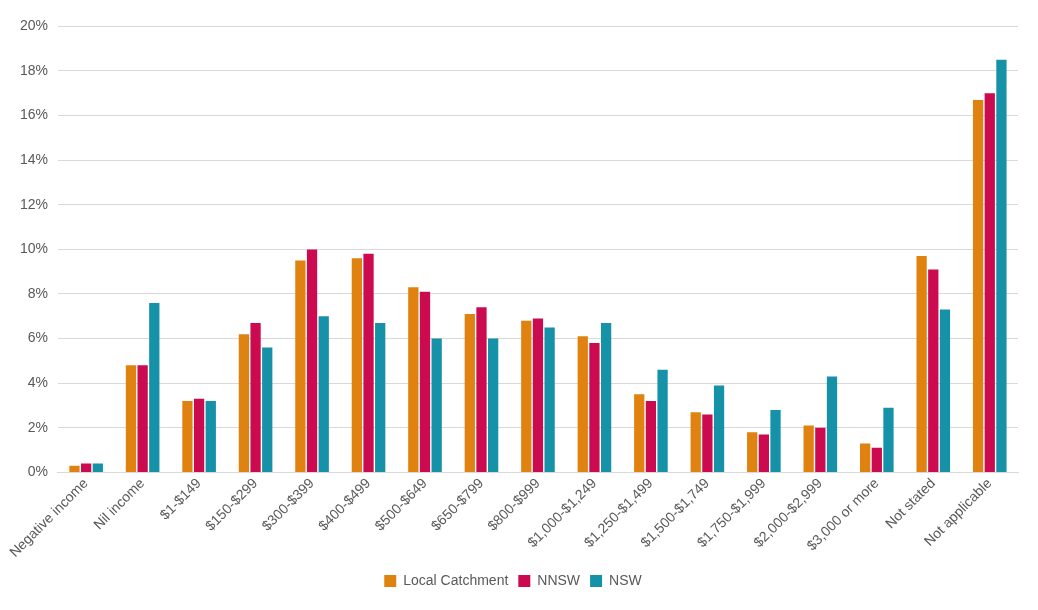 This screenshot has height=610, width=1038. I want to click on legend-label: Local Catchment, so click(456, 579).